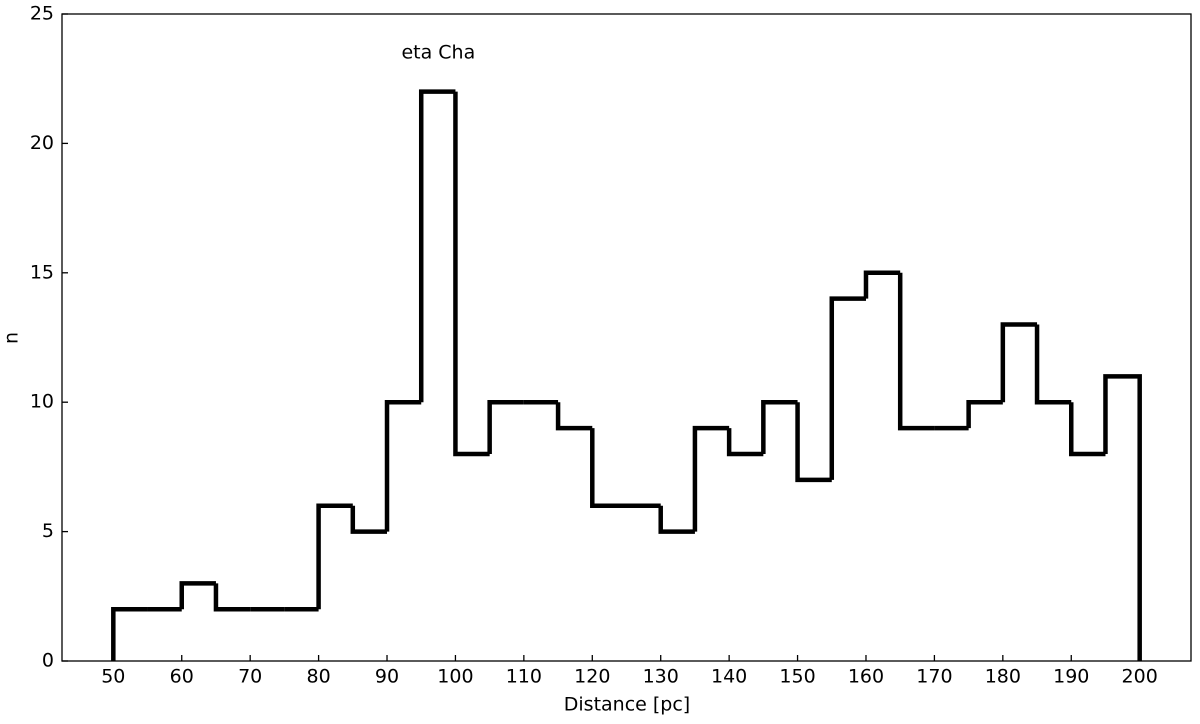 This screenshot has height=724, width=1200. What do you see at coordinates (42, 14) in the screenshot?
I see `y-tick-label: 25` at bounding box center [42, 14].